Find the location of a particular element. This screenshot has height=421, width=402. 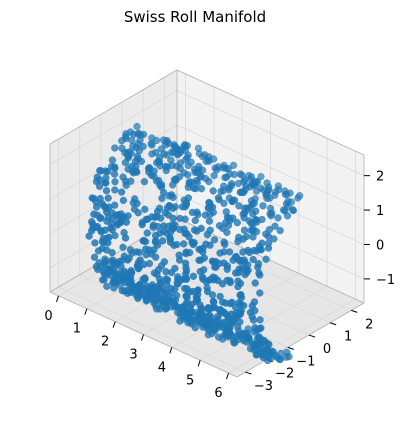

x-tick-label: 1 is located at coordinates (77, 329).